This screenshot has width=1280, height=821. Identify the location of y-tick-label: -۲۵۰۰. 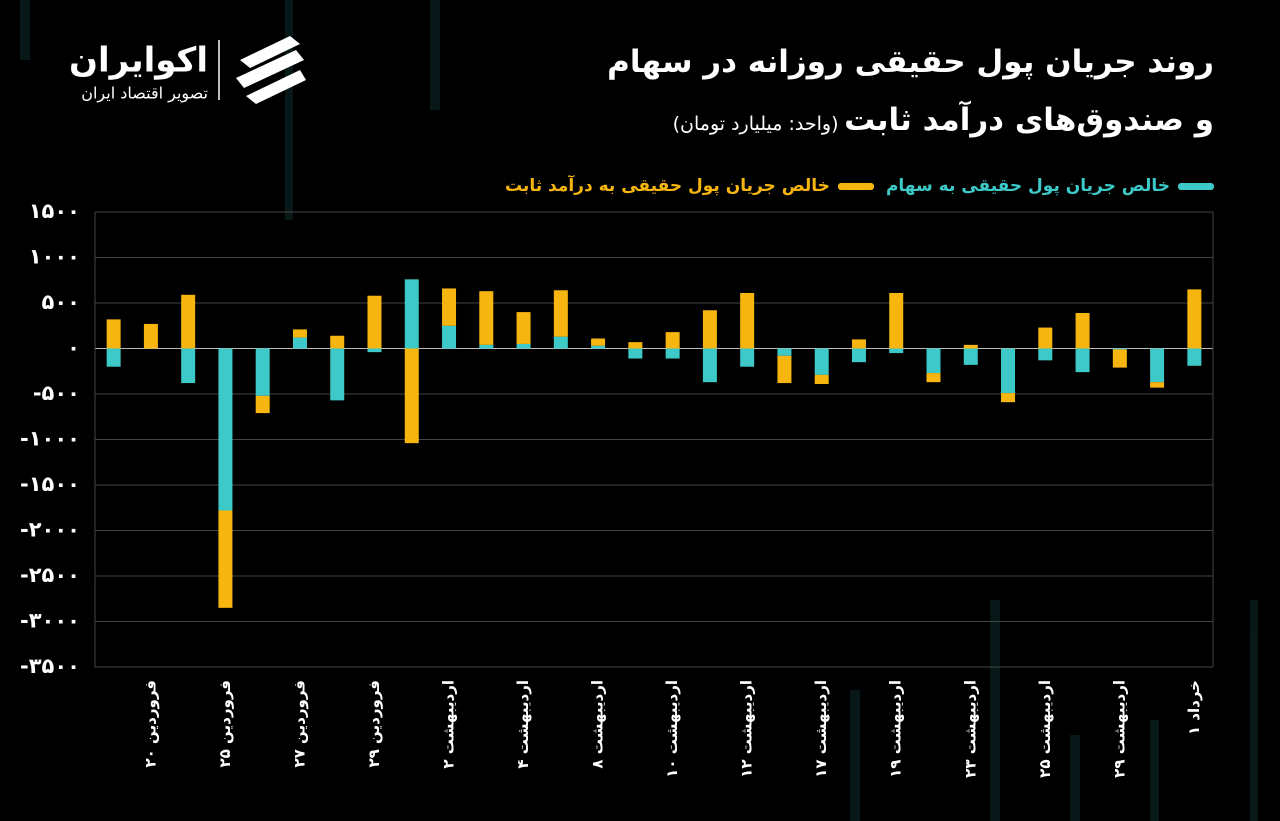
(50, 575).